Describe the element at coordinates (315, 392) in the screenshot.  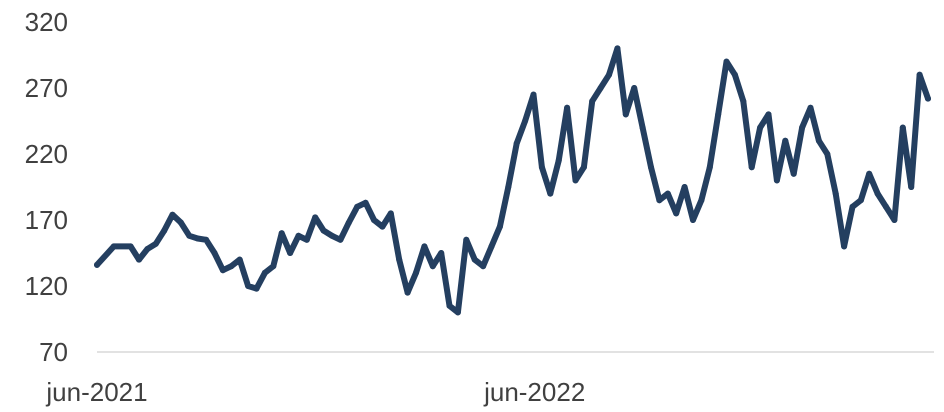
I see `x-axis-tick-labels: jun-2021 jun-2022` at that location.